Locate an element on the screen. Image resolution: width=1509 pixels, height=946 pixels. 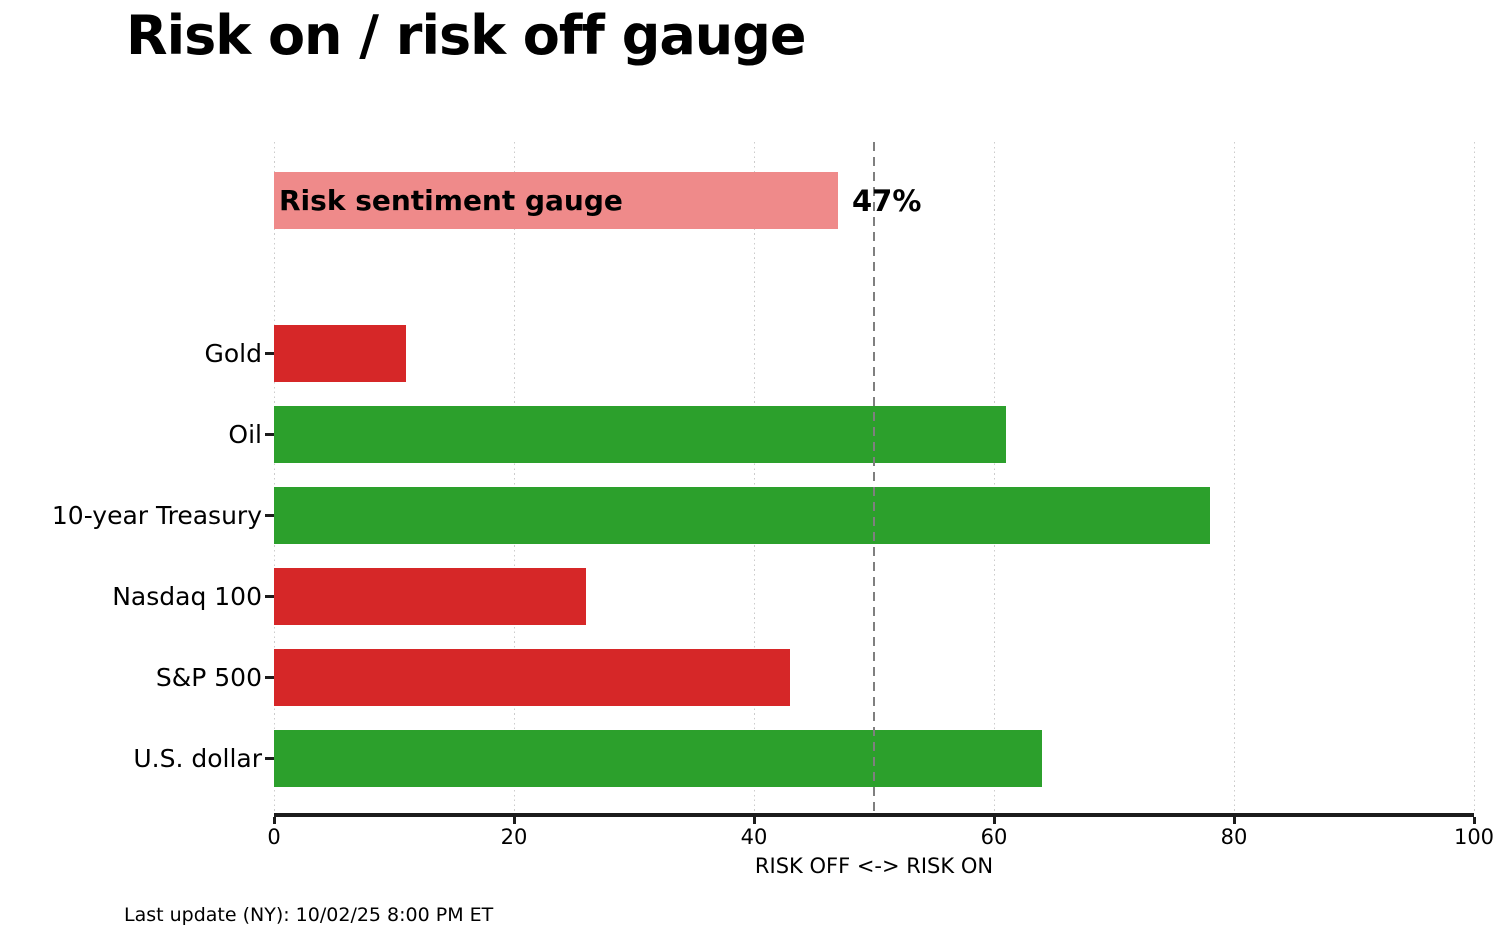
gauge-bar: Risk sentiment gauge is located at coordinates (556, 200).